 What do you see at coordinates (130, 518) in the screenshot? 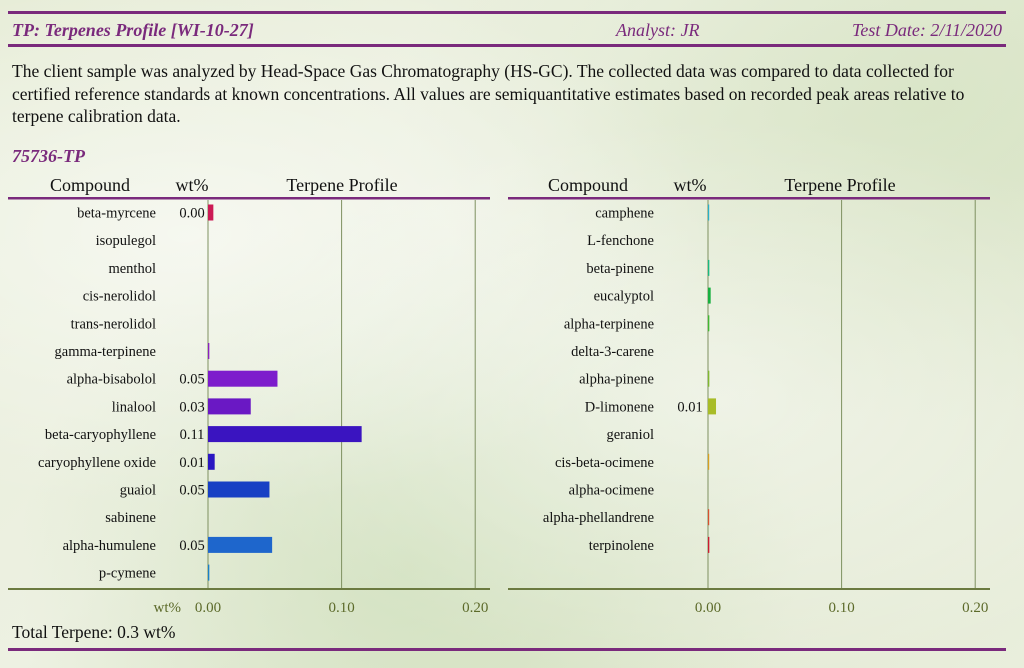
I see `compound-label: sabinene` at bounding box center [130, 518].